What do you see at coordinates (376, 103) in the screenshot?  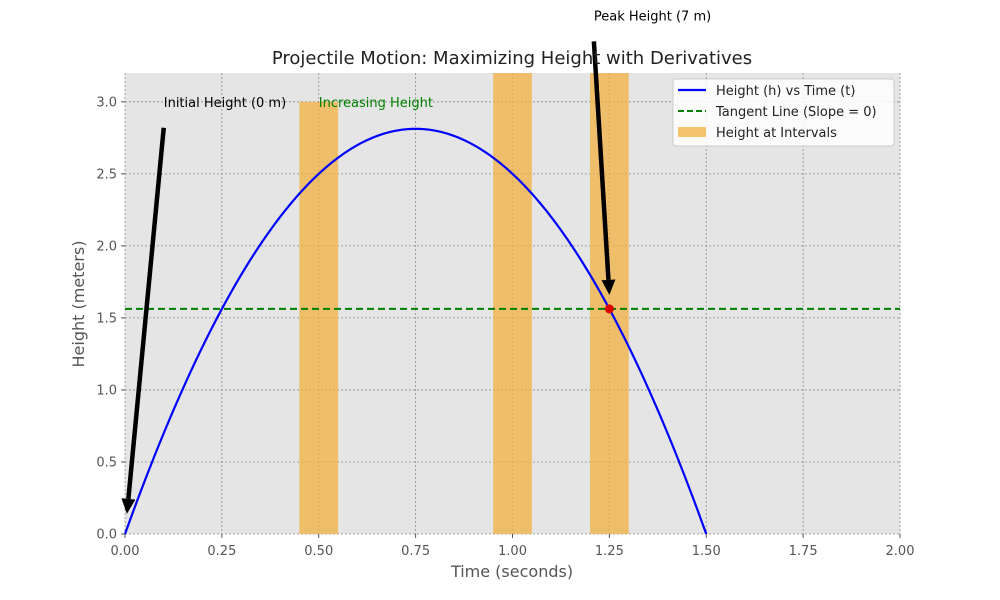 I see `annotation-label: Increasing Height` at bounding box center [376, 103].